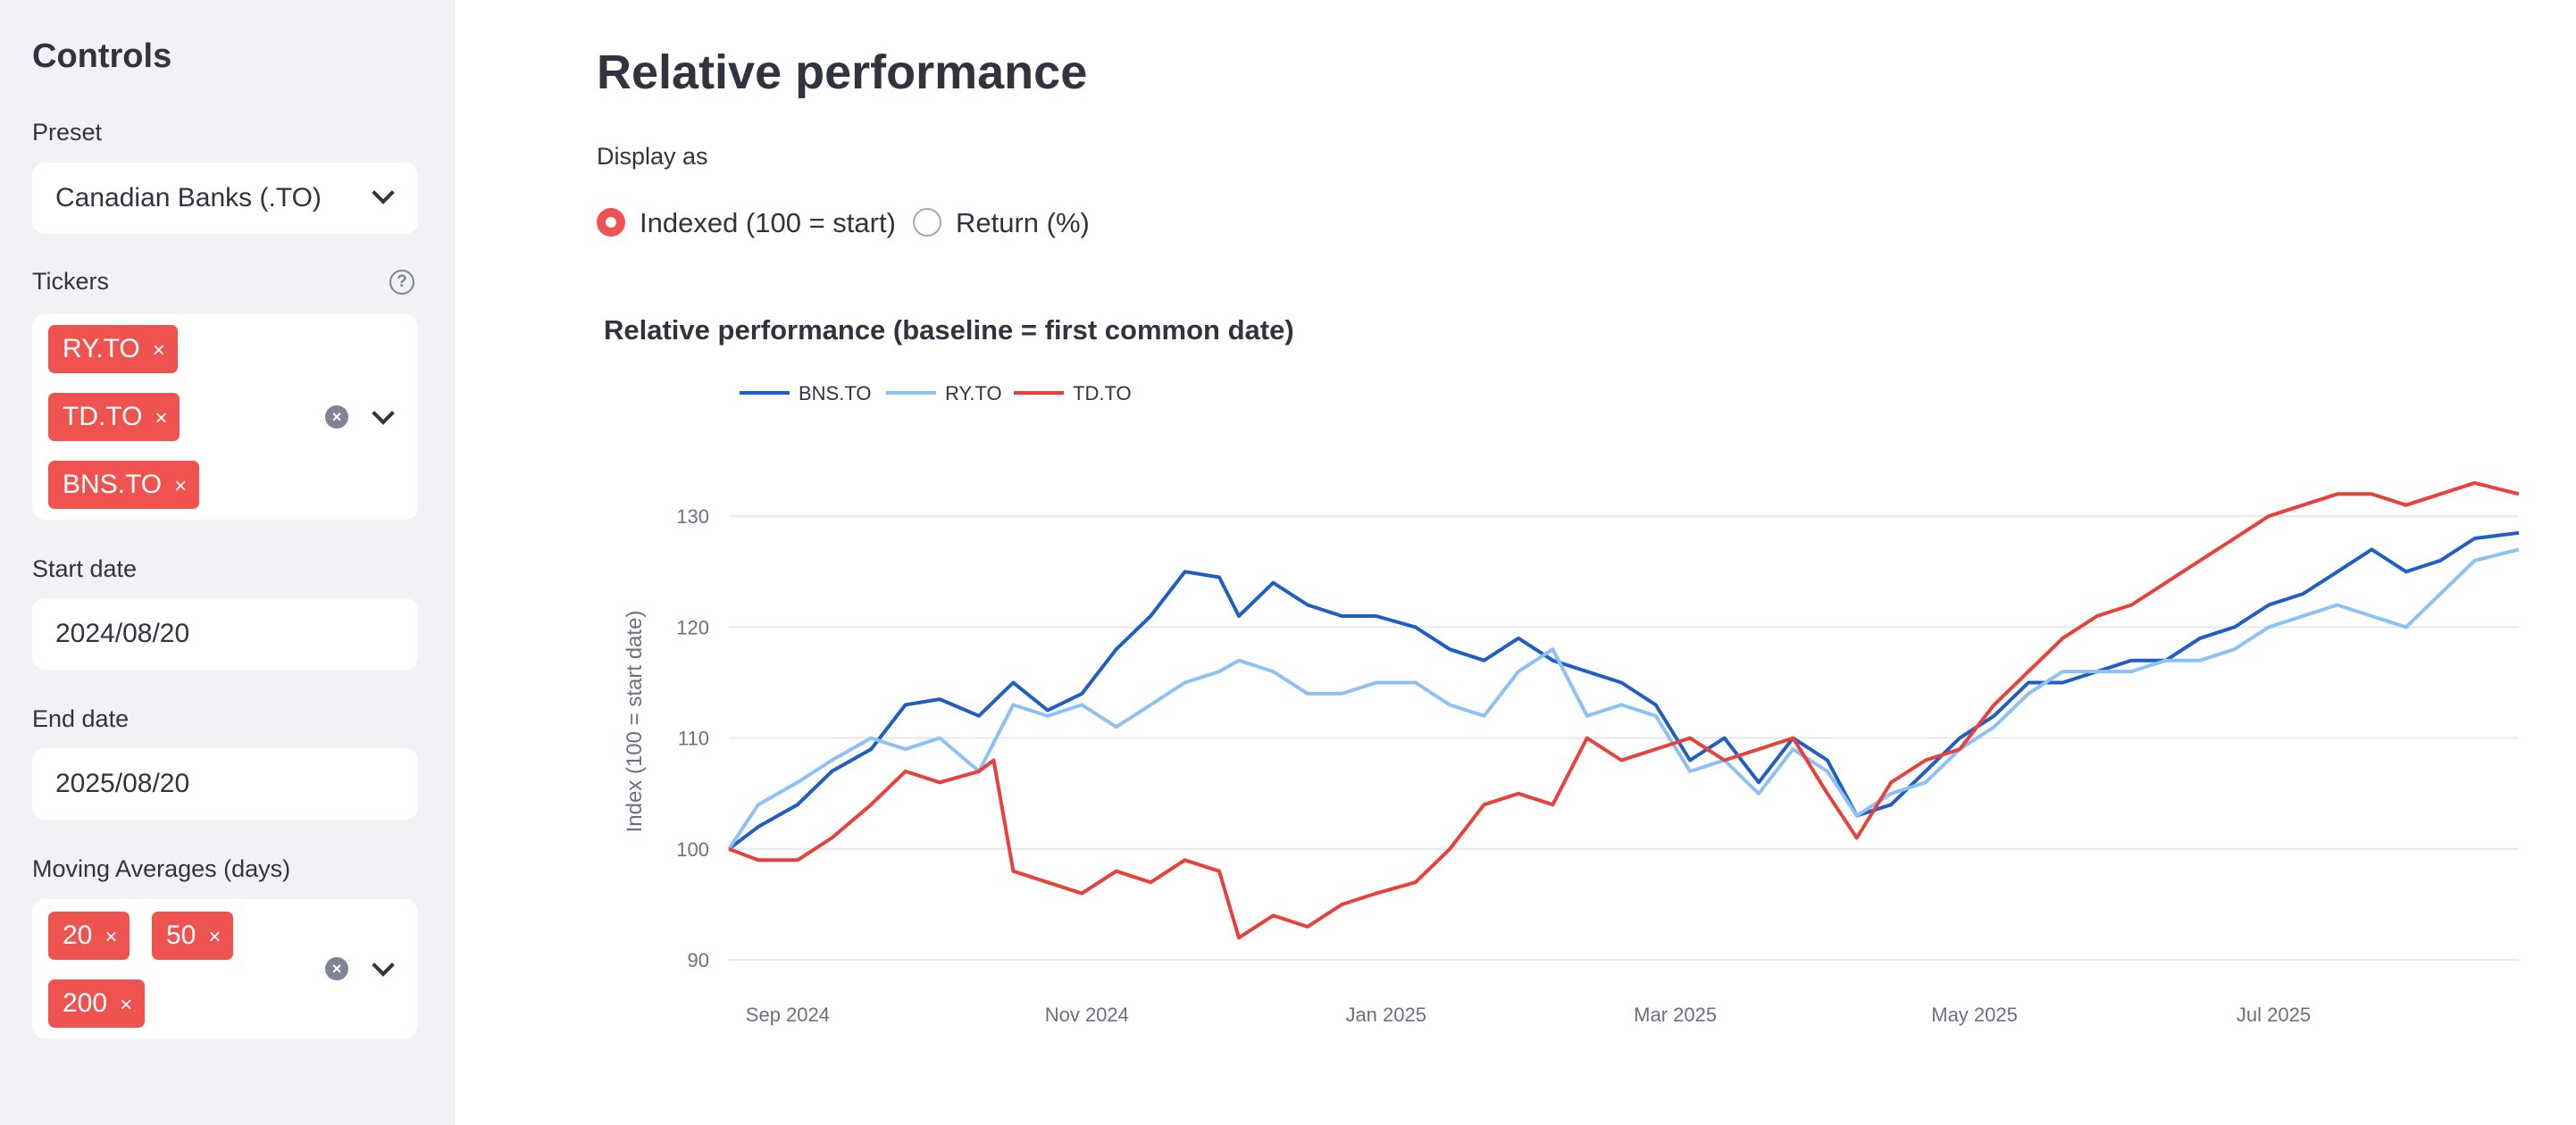  Describe the element at coordinates (788, 1015) in the screenshot. I see `x-tick-label: Sep 2024` at that location.